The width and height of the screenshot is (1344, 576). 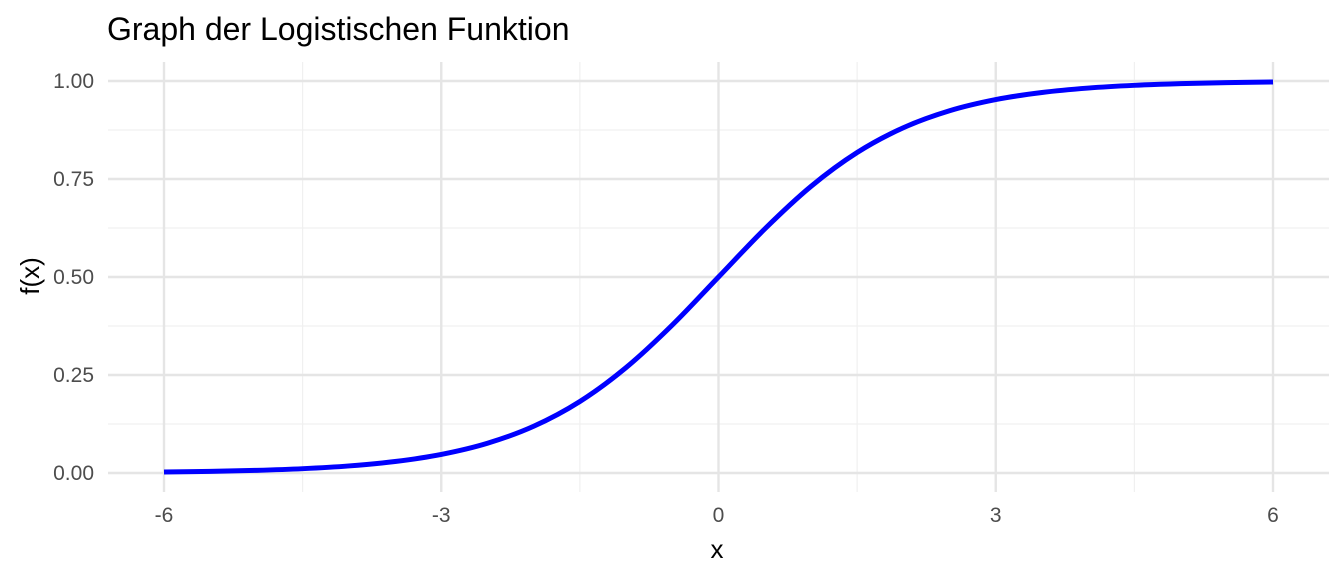 I want to click on x-tick-label: -3, so click(x=441, y=515).